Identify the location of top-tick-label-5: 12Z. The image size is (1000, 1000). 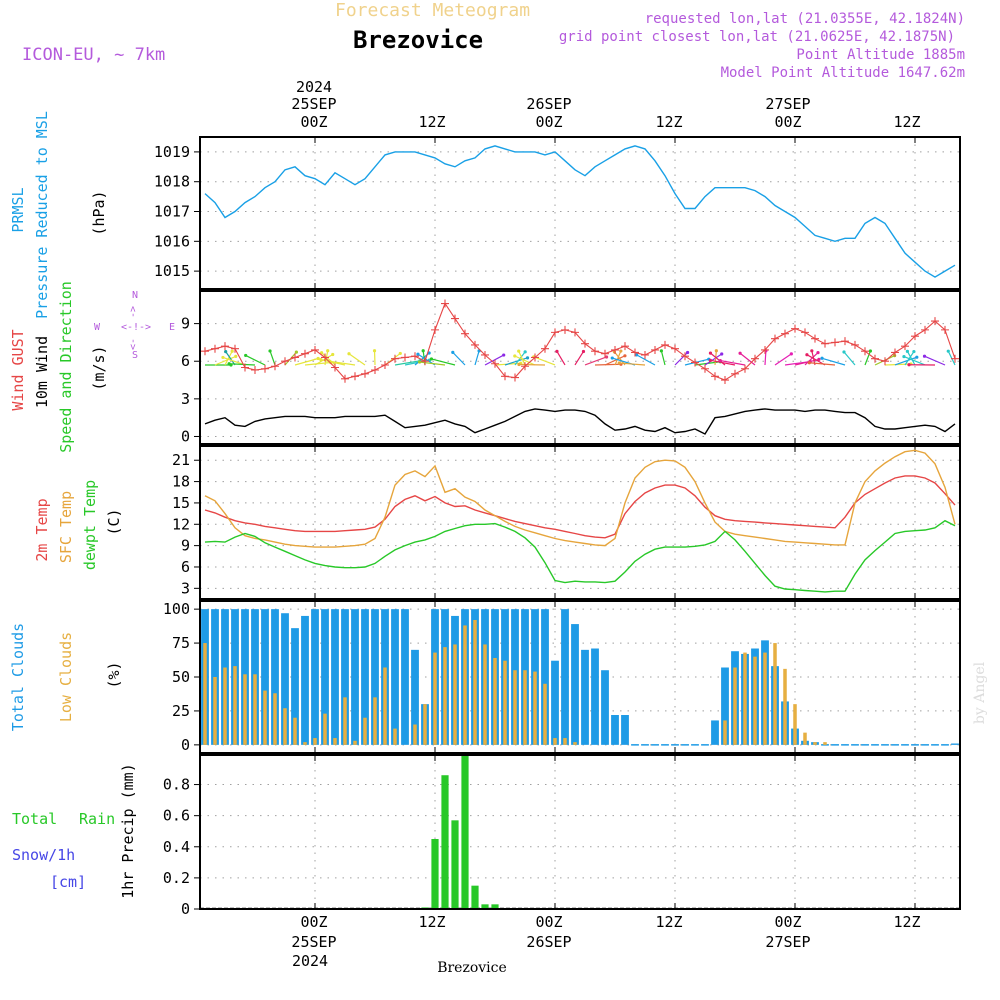
(906, 122).